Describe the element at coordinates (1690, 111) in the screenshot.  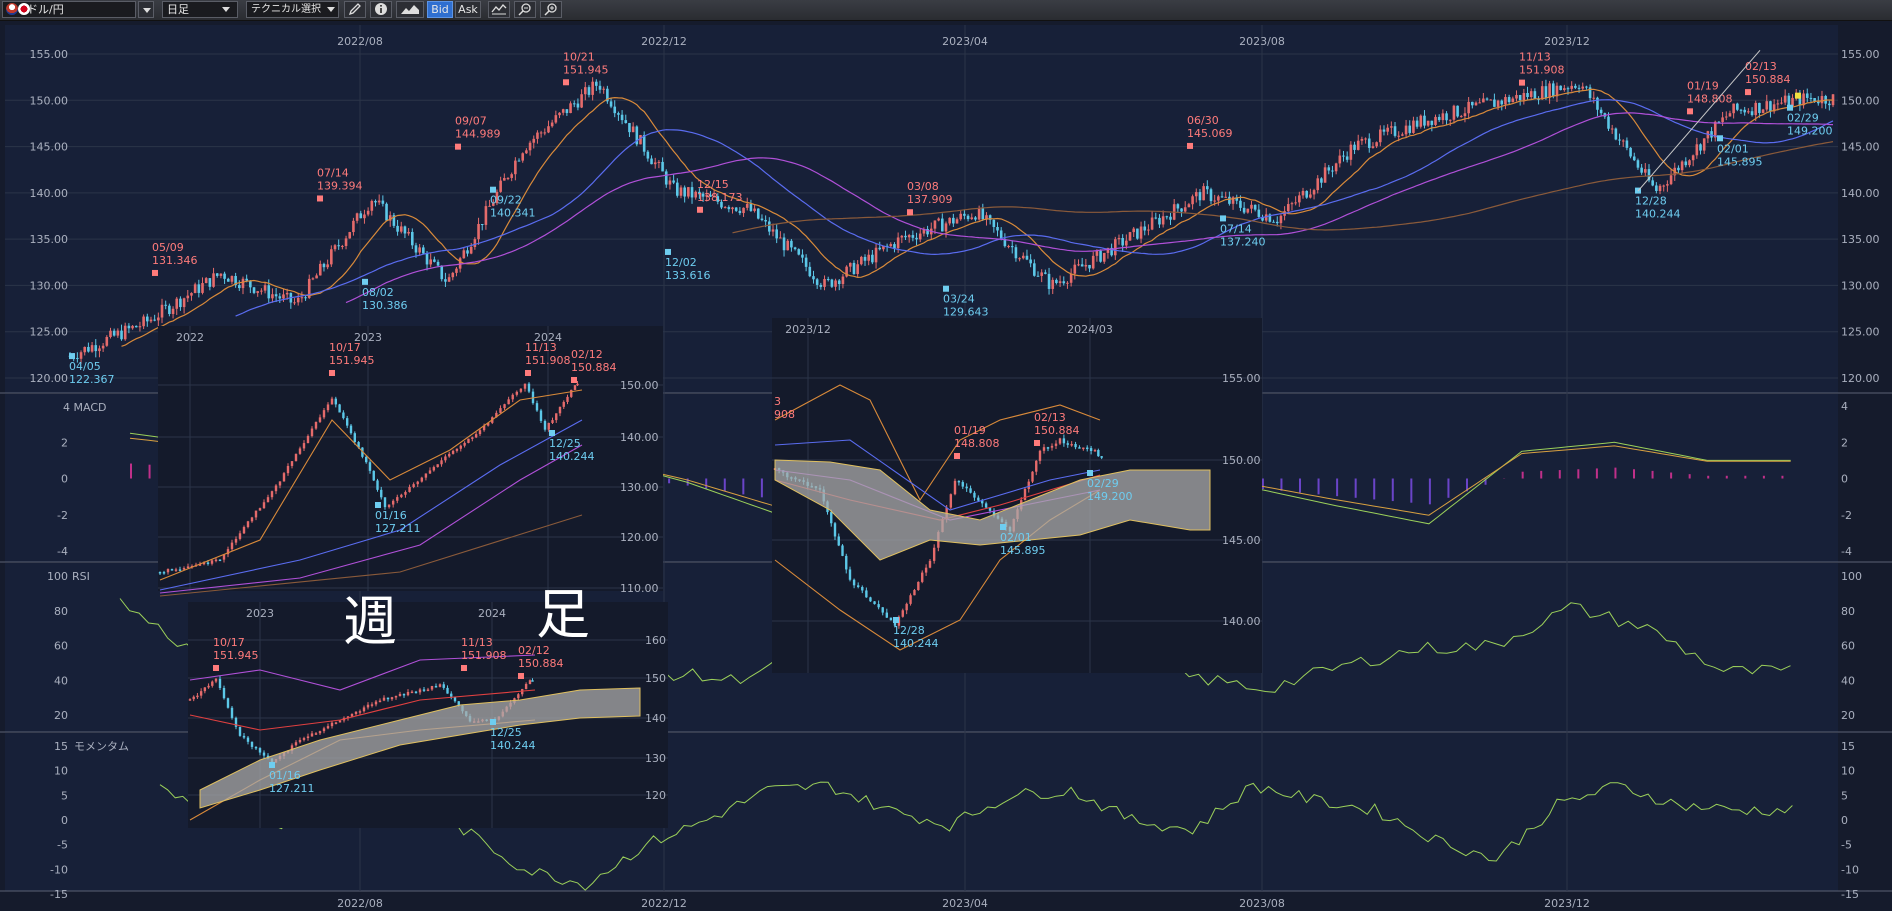
I see `high-marker` at that location.